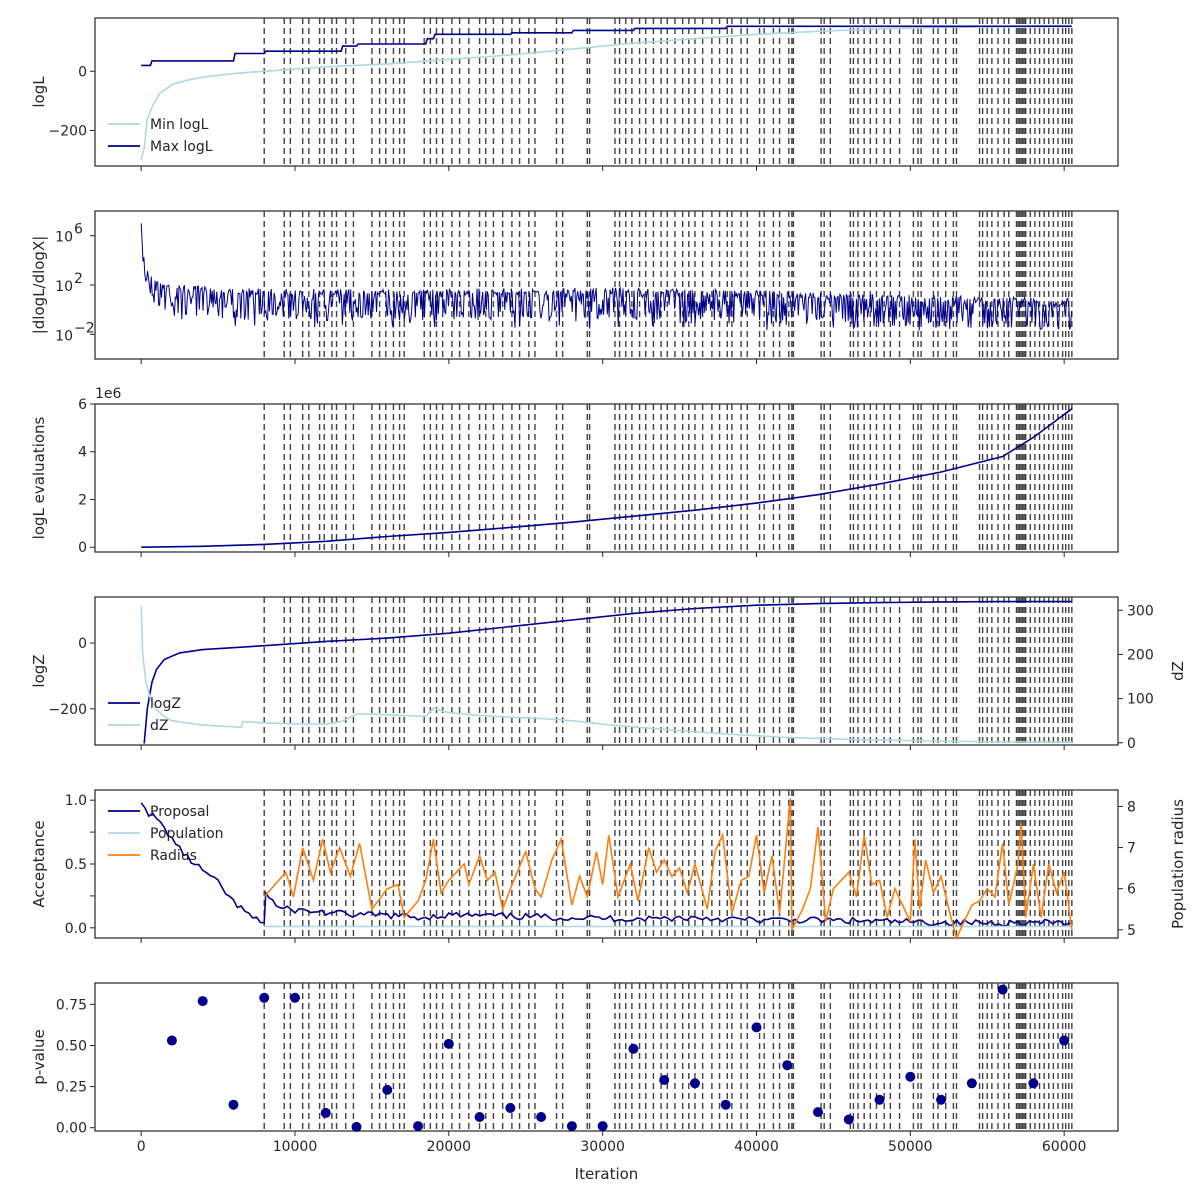 The image size is (1200, 1200). What do you see at coordinates (449, 1147) in the screenshot?
I see `x-tick-label: 20000` at bounding box center [449, 1147].